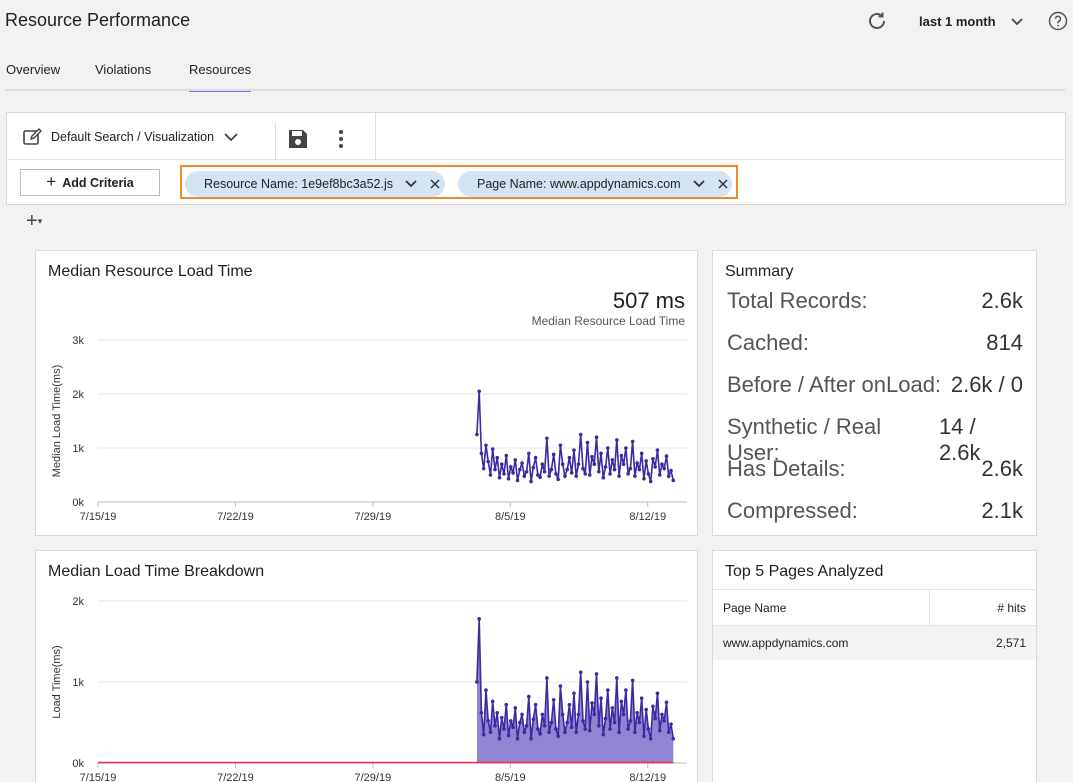 This screenshot has width=1073, height=782. Describe the element at coordinates (1002, 510) in the screenshot. I see `summary-value: 2.1k` at that location.